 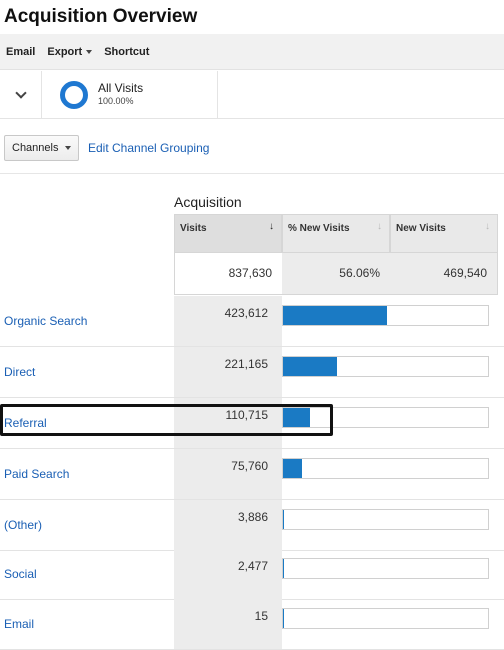 I want to click on acquisition-group-label: Acquisition, so click(x=208, y=202).